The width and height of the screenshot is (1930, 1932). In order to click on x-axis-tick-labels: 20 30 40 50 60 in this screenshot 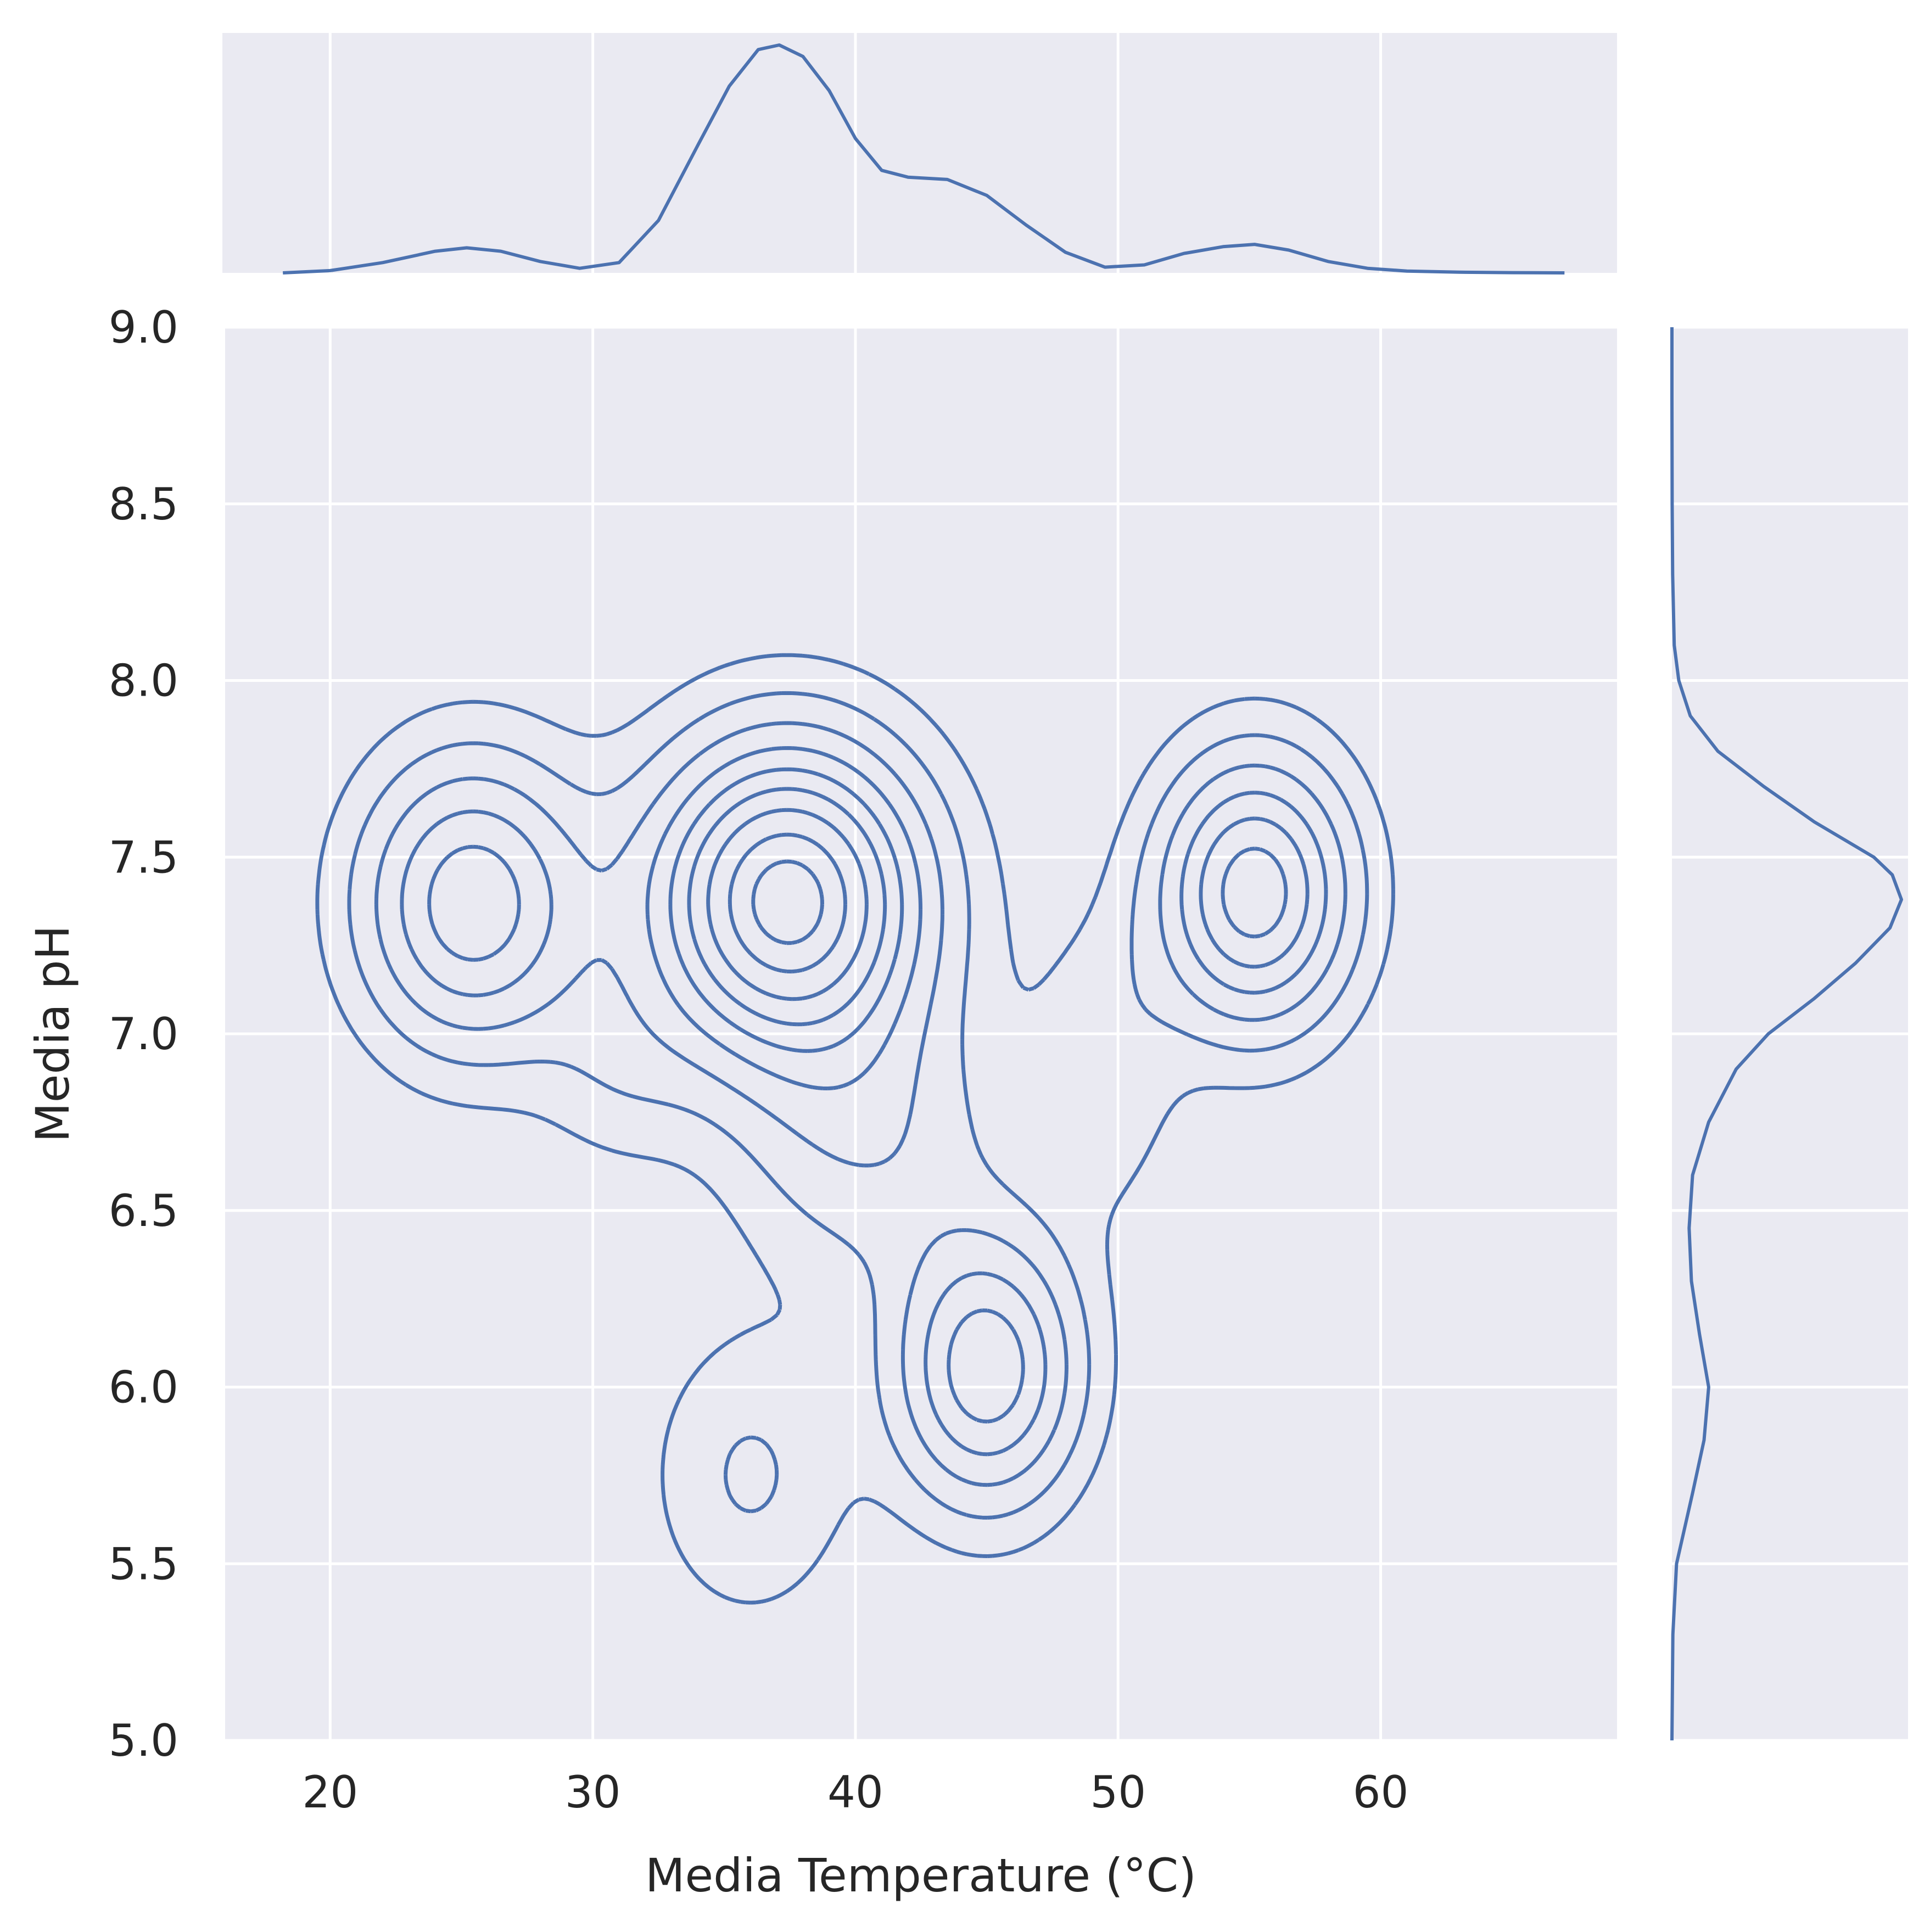, I will do `click(855, 1793)`.